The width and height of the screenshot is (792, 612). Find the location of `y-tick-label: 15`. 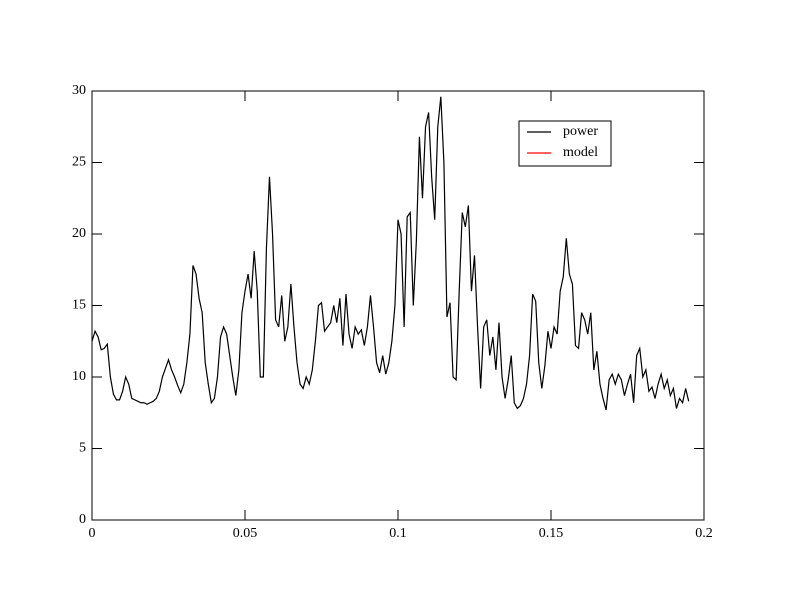

y-tick-label: 15 is located at coordinates (79, 305).